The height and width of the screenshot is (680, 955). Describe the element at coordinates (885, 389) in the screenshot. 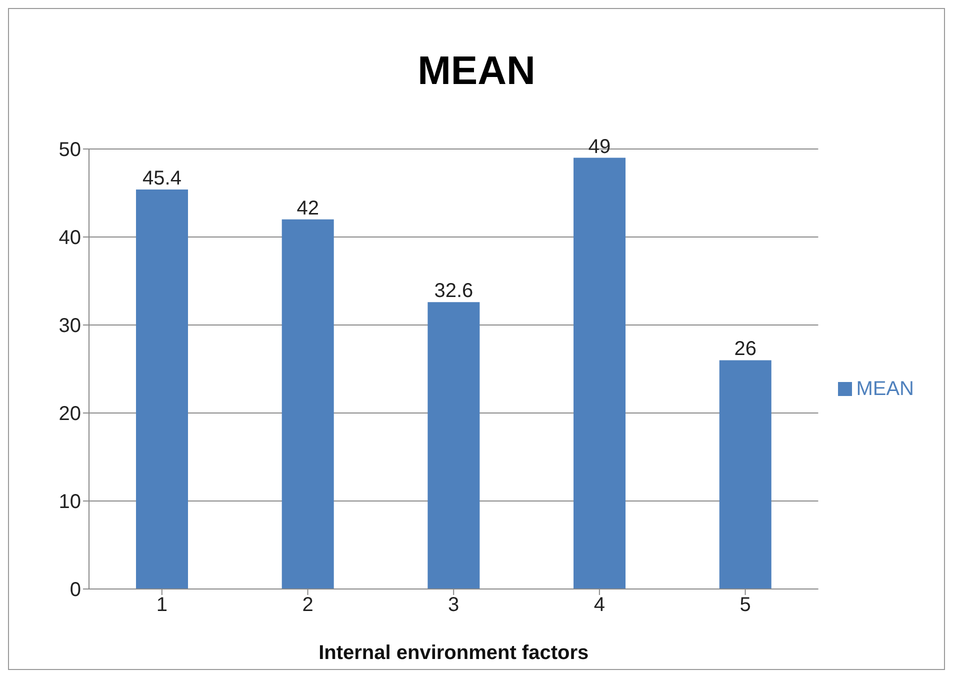

I see `legend-label: MEAN` at that location.